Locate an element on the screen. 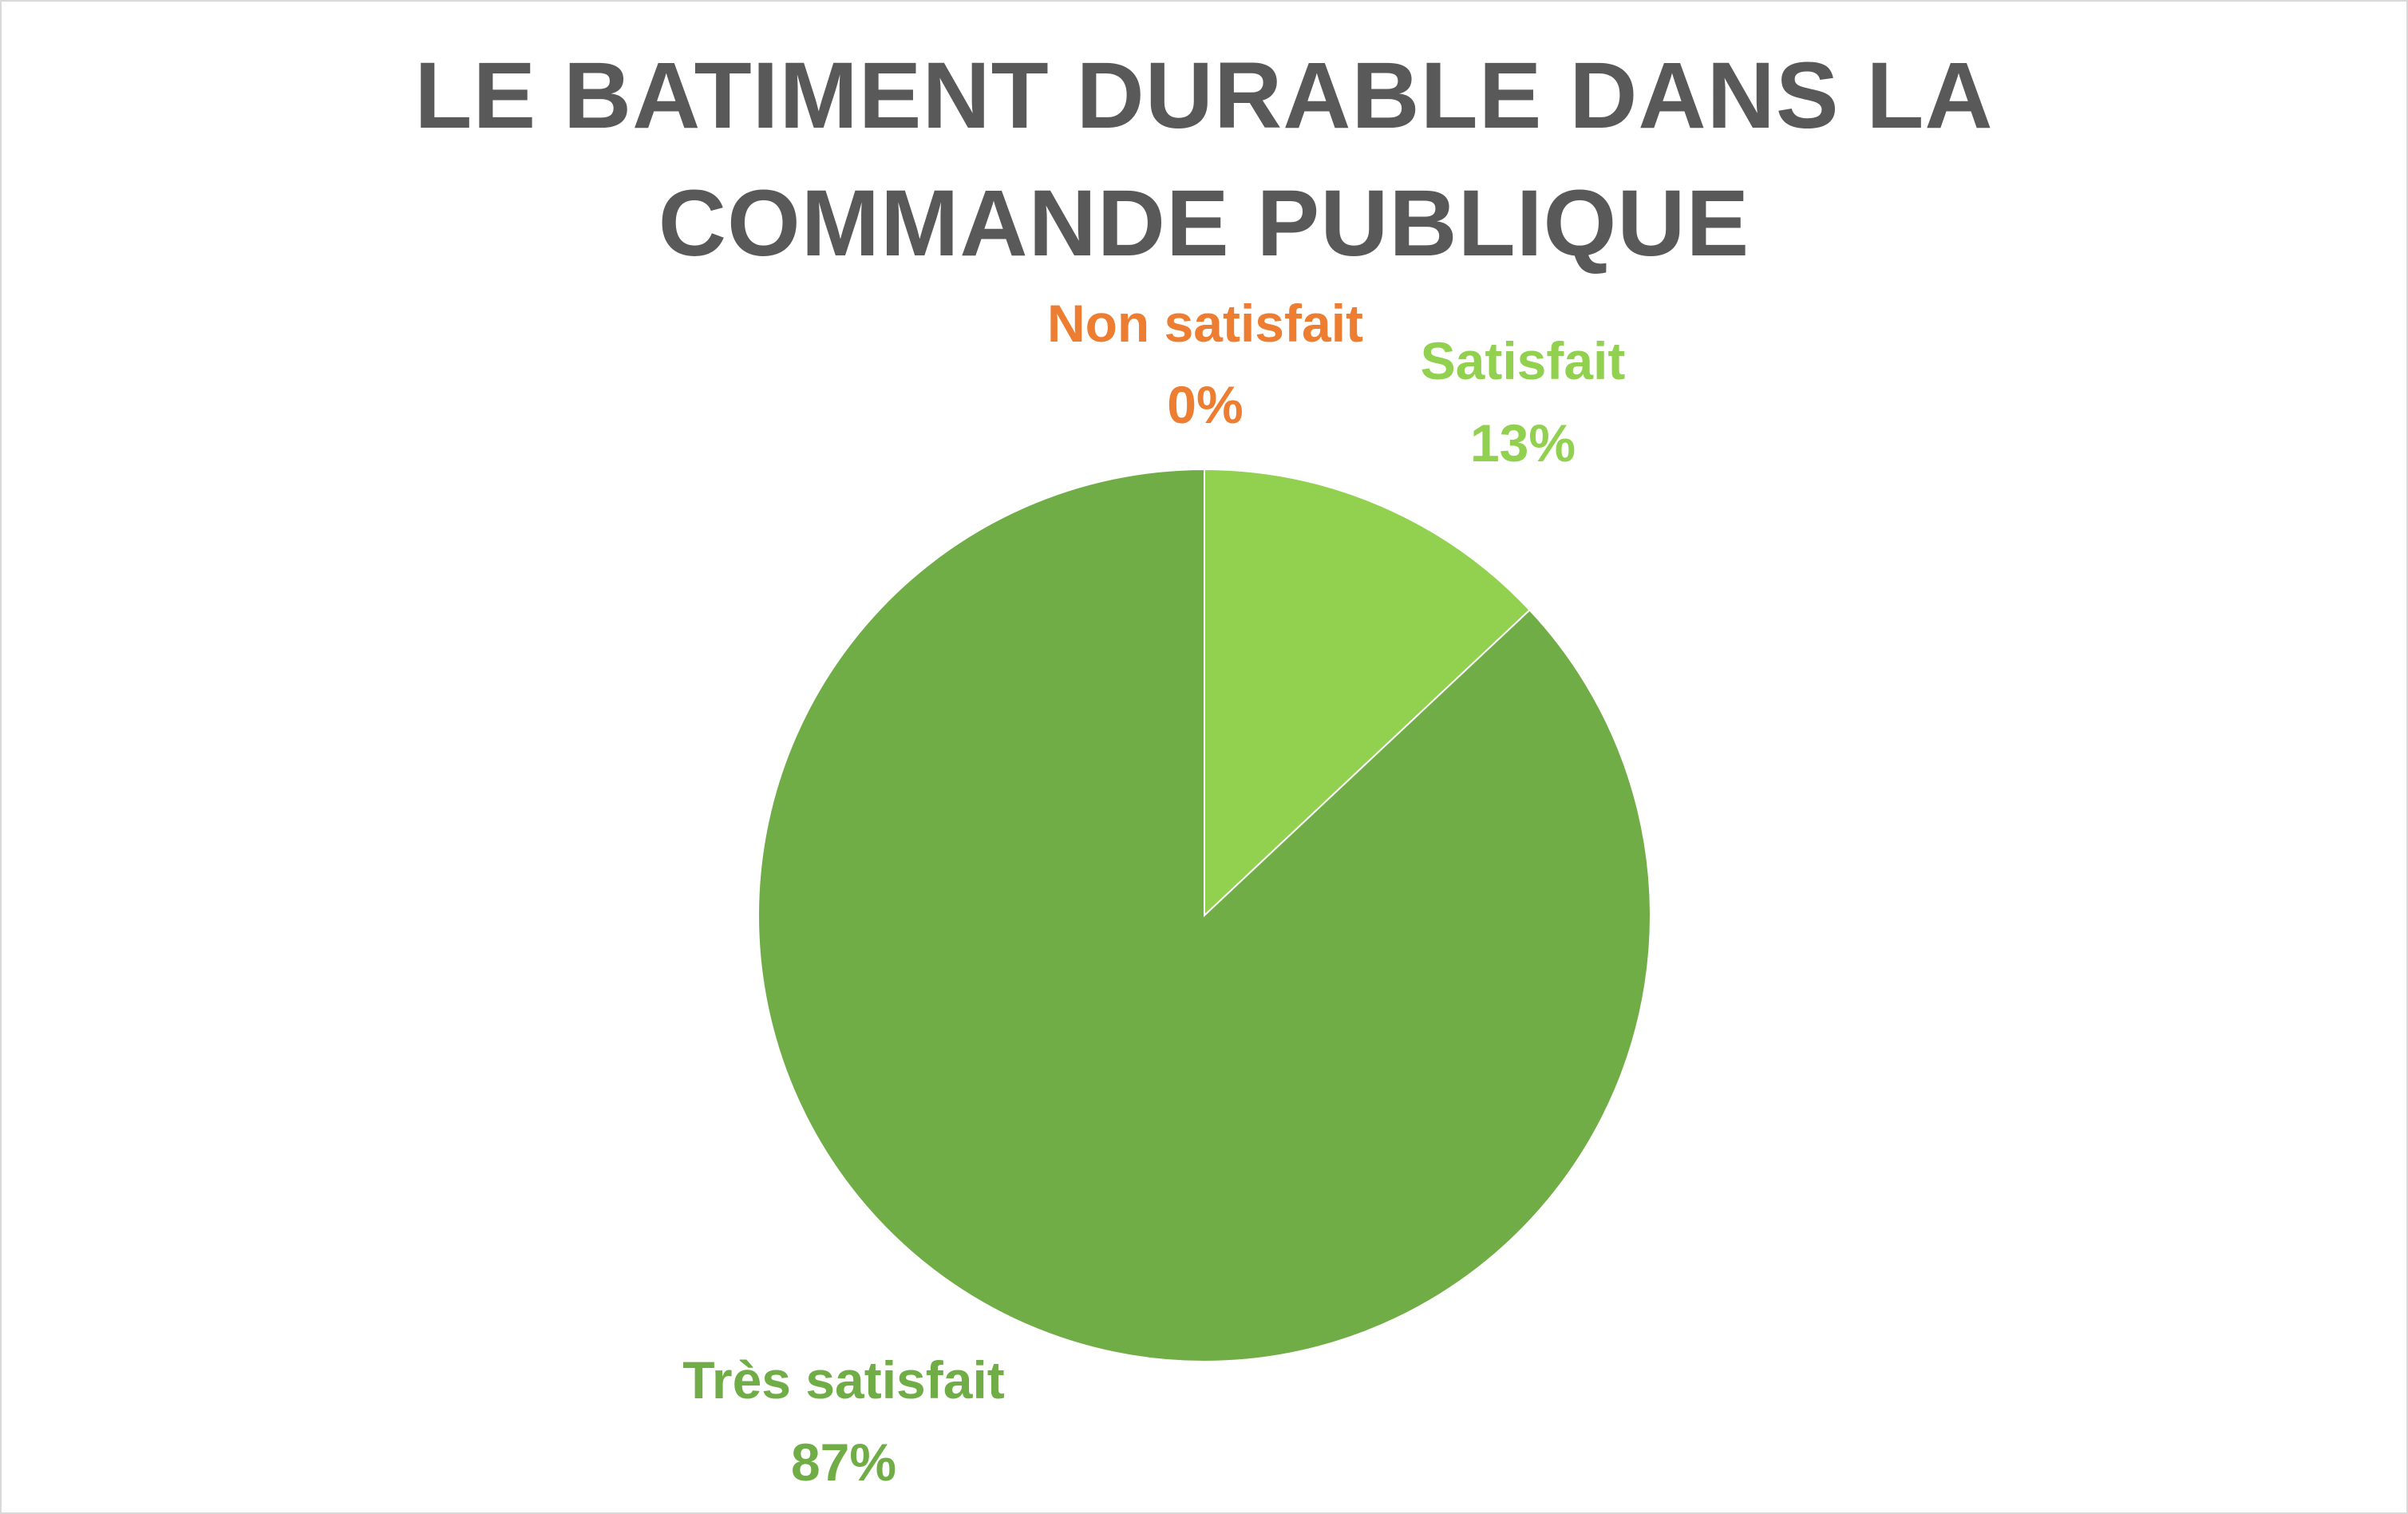 The image size is (2408, 1514). label-satisfait-value: 13% is located at coordinates (1523, 442).